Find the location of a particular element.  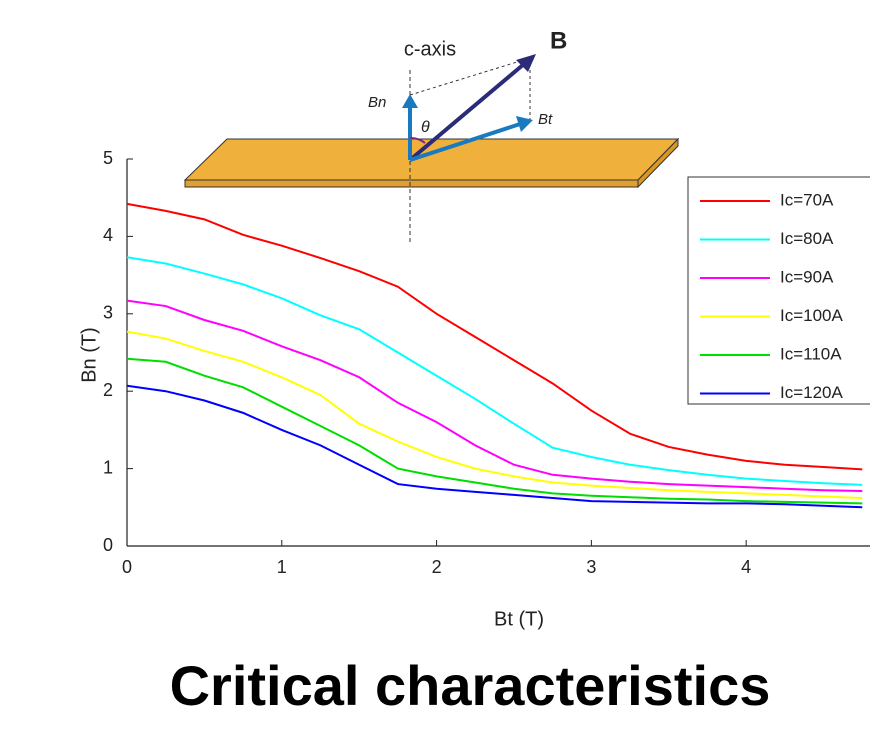

x-tick-label: 4 is located at coordinates (746, 567).